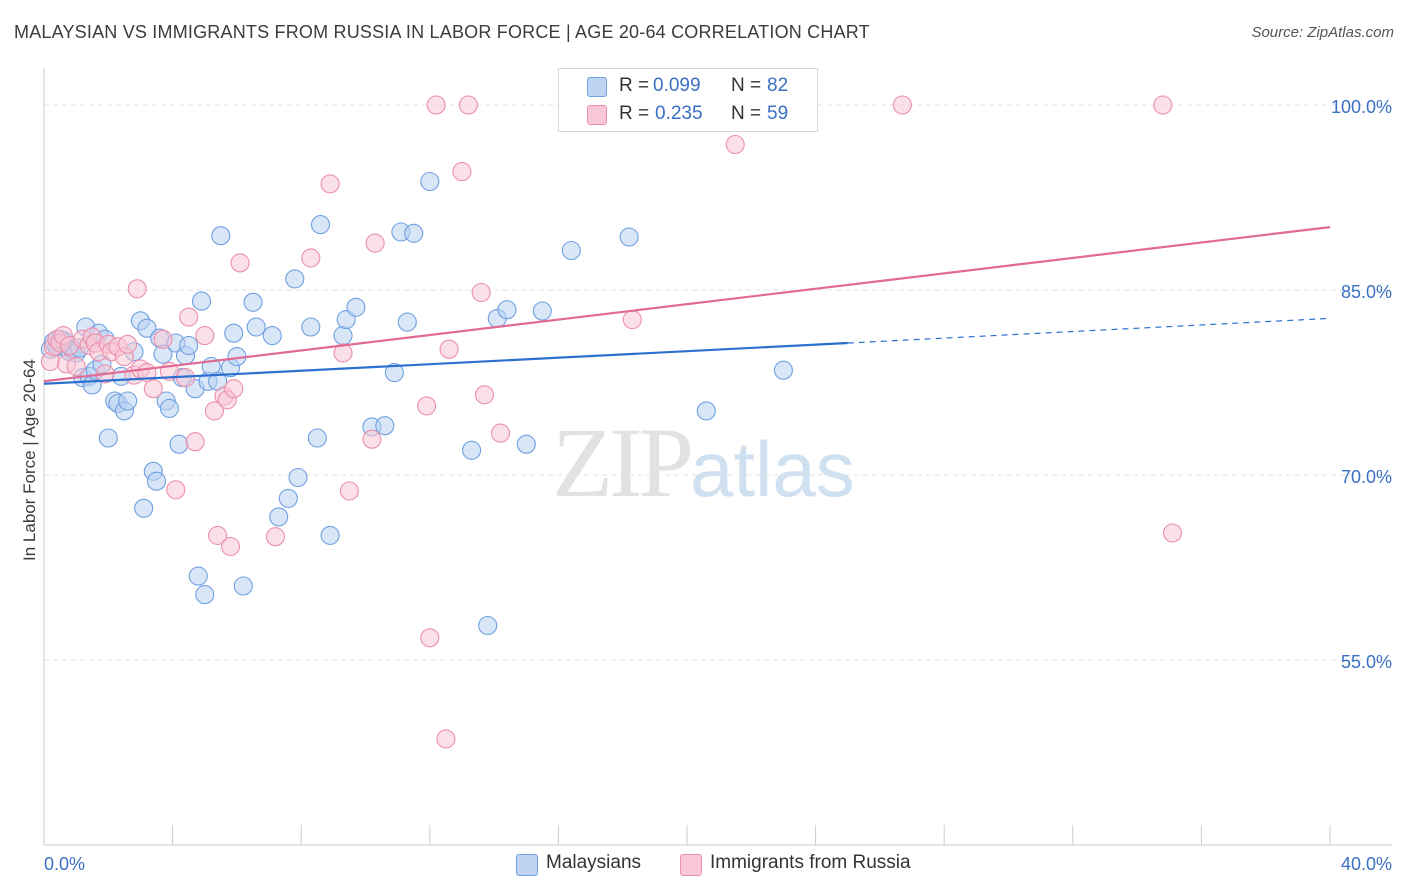  I want to click on x-tick-label: 0.0%, so click(64, 864).